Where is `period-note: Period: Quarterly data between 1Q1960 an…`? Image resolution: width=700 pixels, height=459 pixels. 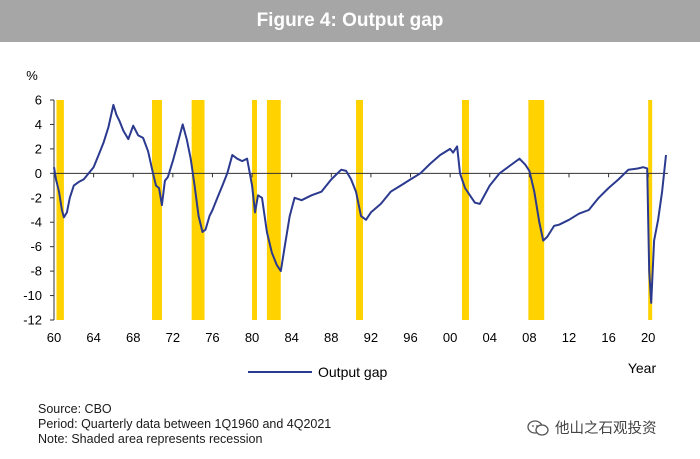 period-note: Period: Quarterly data between 1Q1960 an… is located at coordinates (185, 424).